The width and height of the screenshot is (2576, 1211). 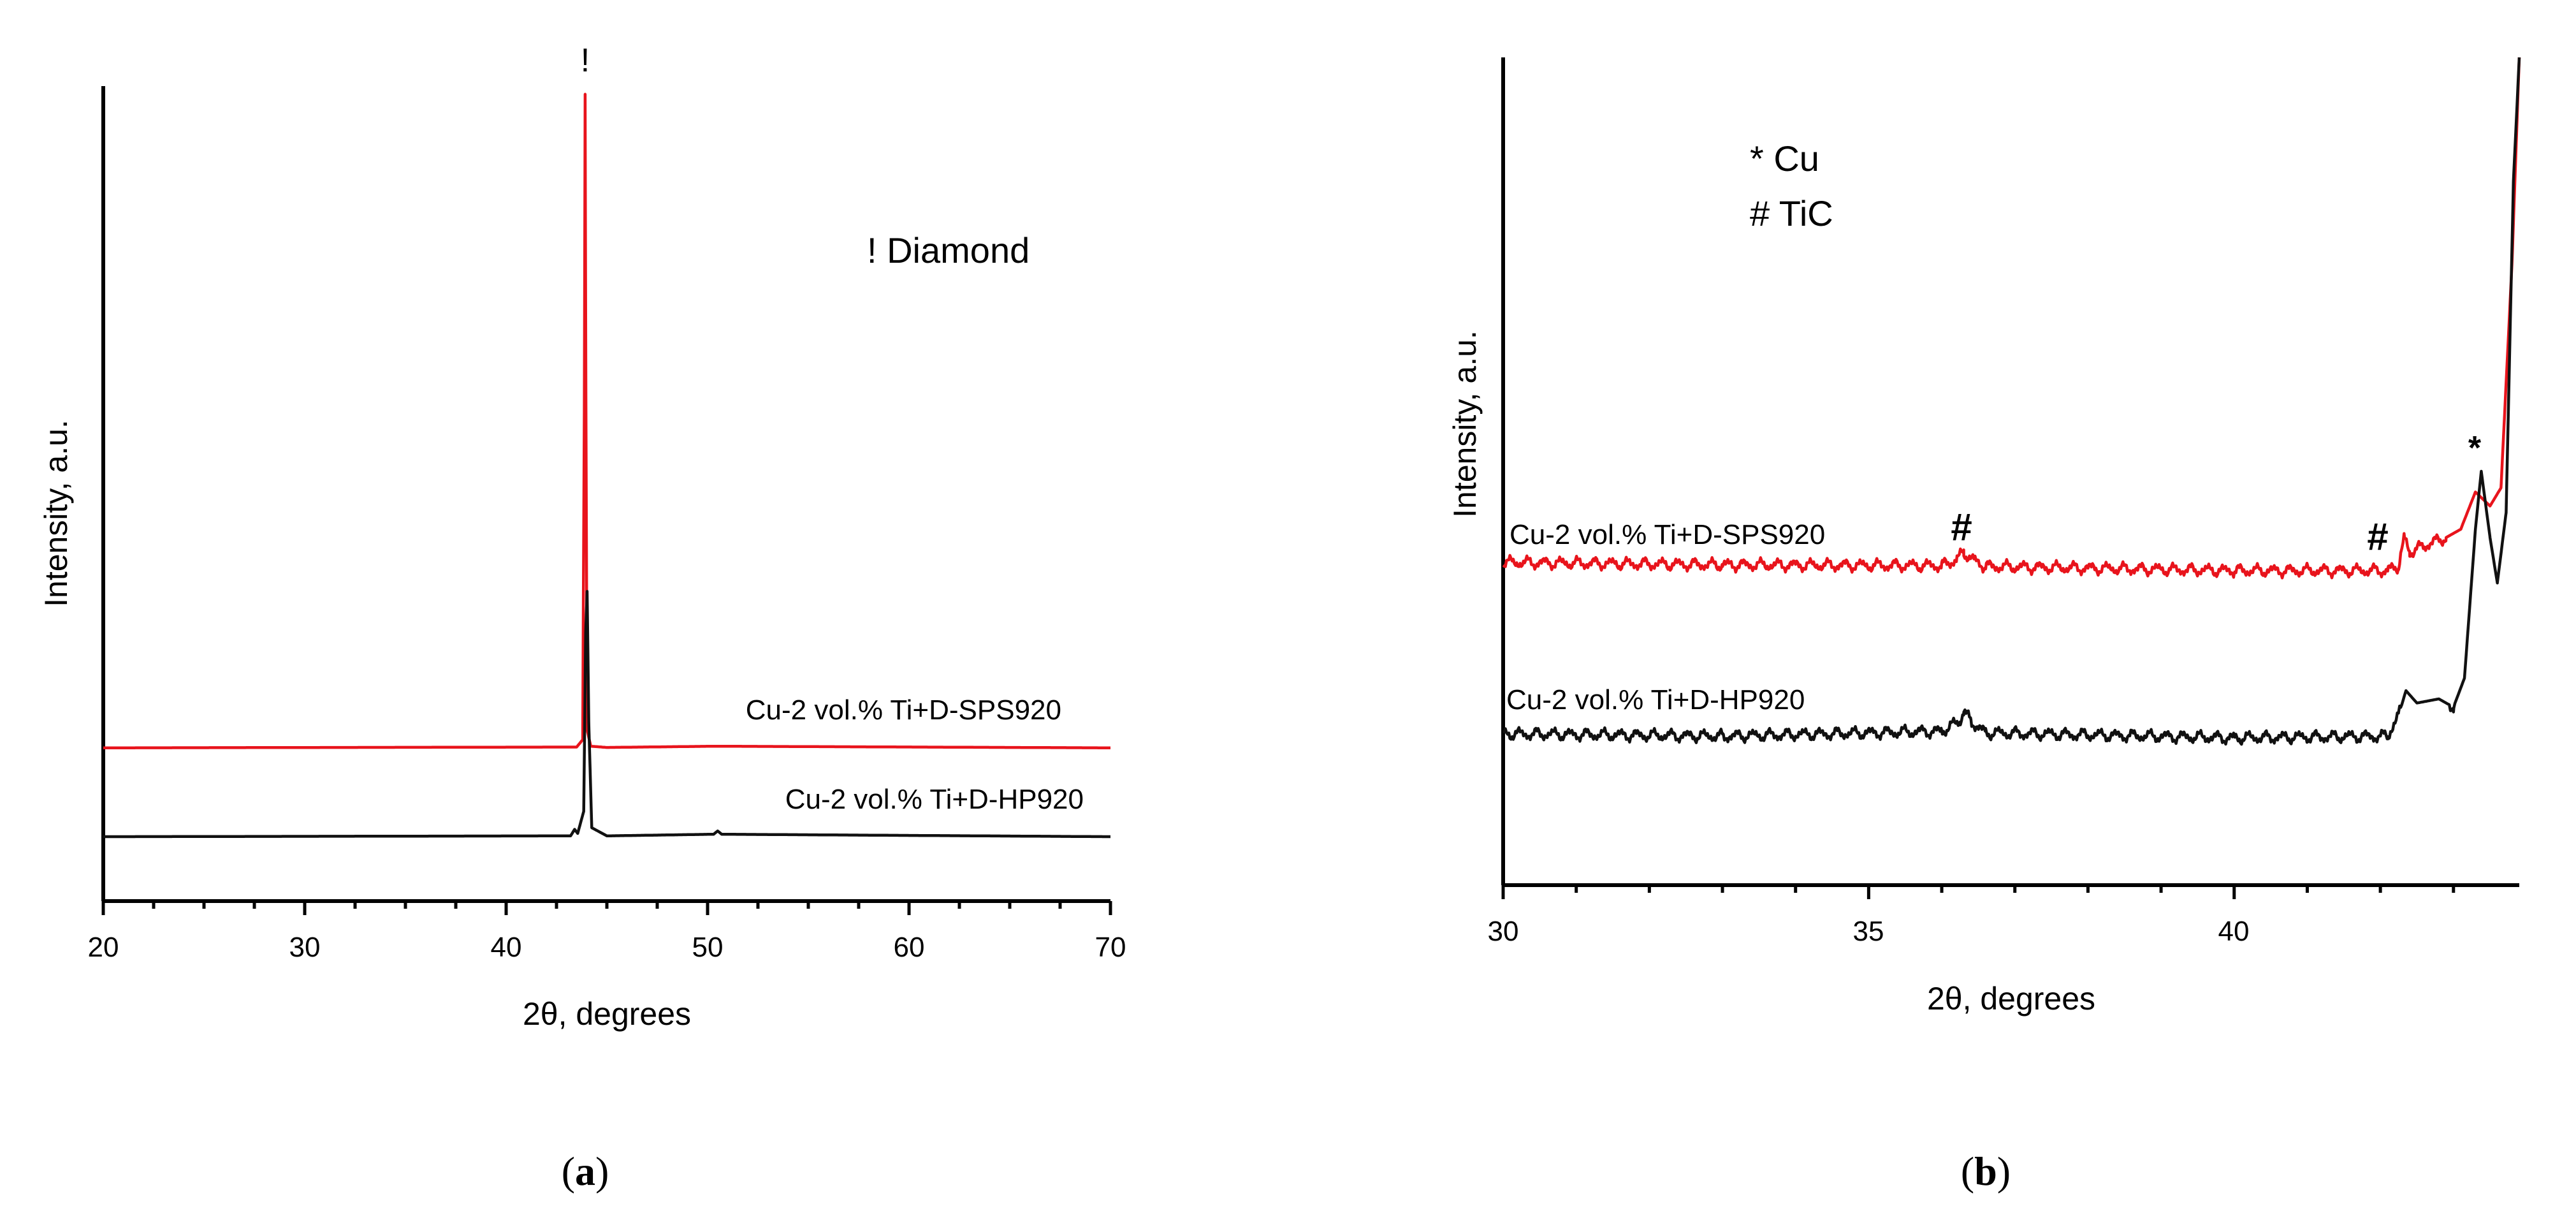 I want to click on x-tick-label: 50, so click(x=708, y=948).